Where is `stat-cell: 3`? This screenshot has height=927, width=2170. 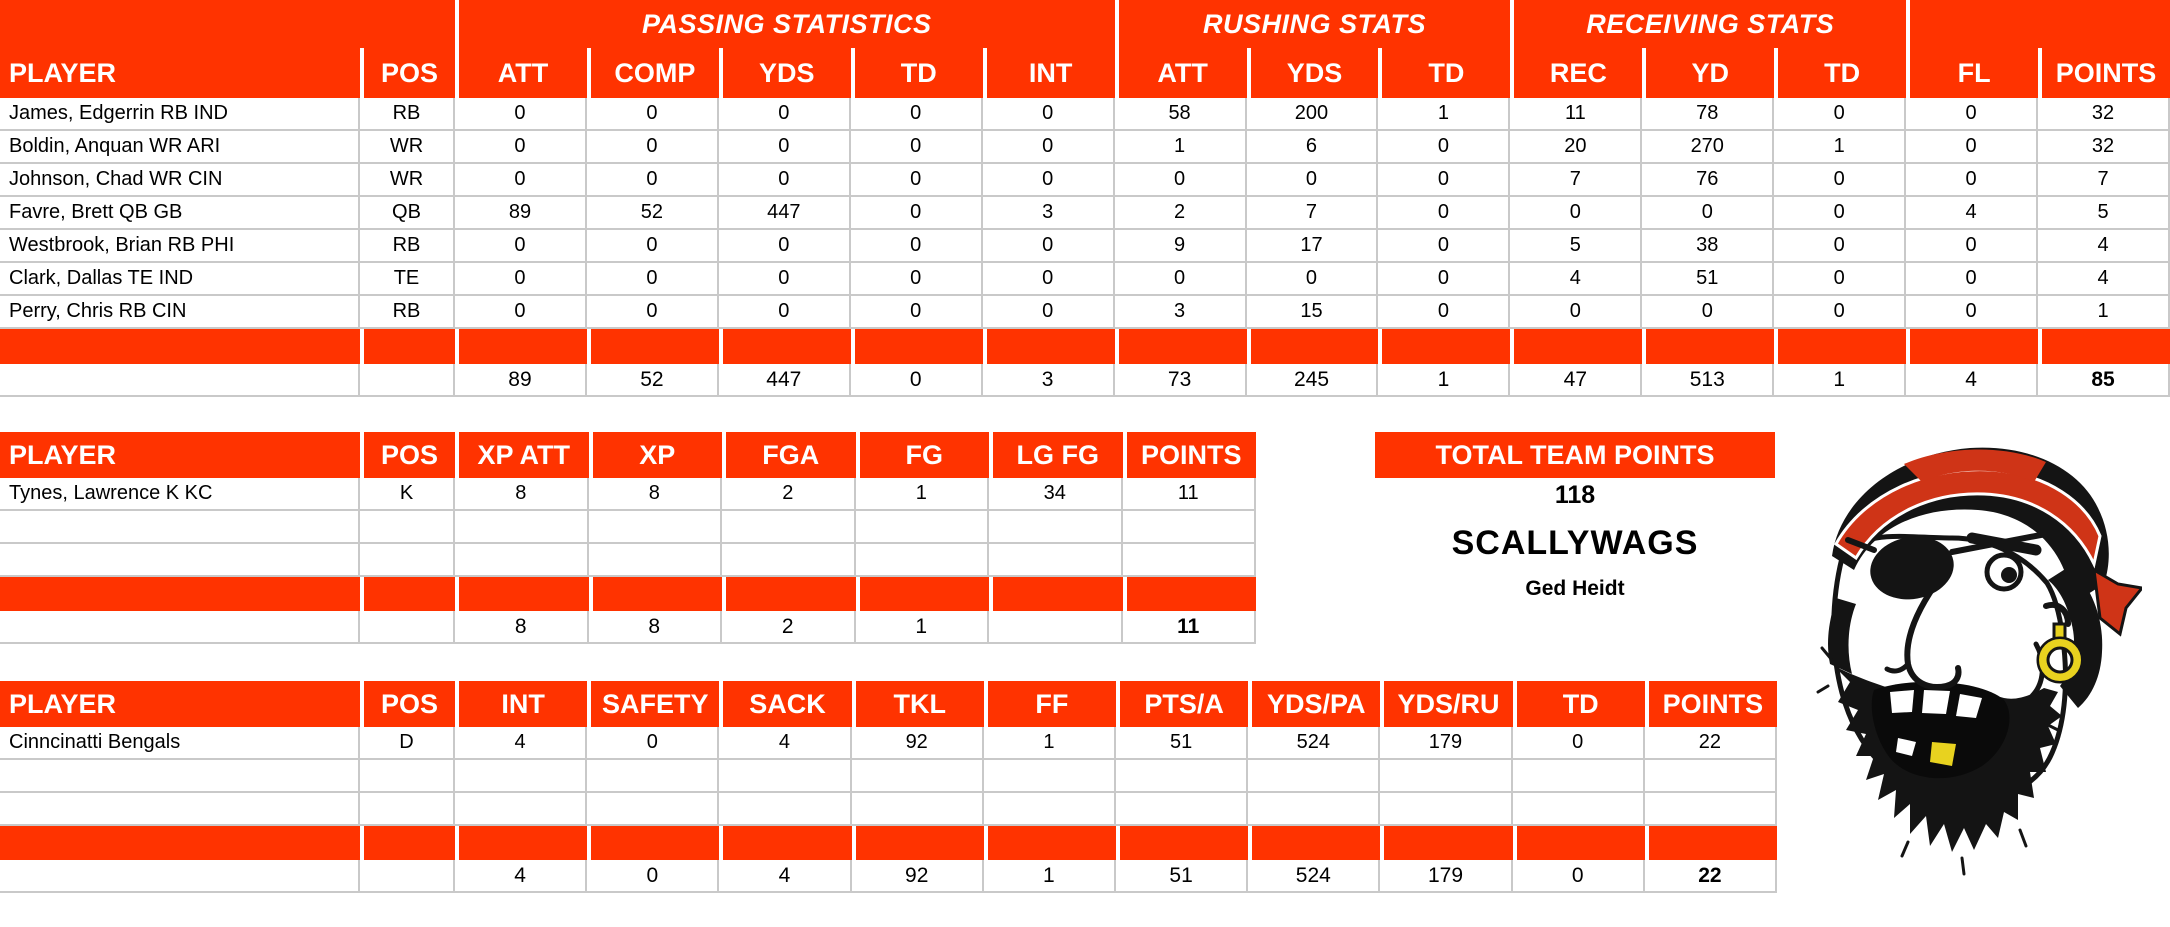
stat-cell: 3 is located at coordinates (1048, 213).